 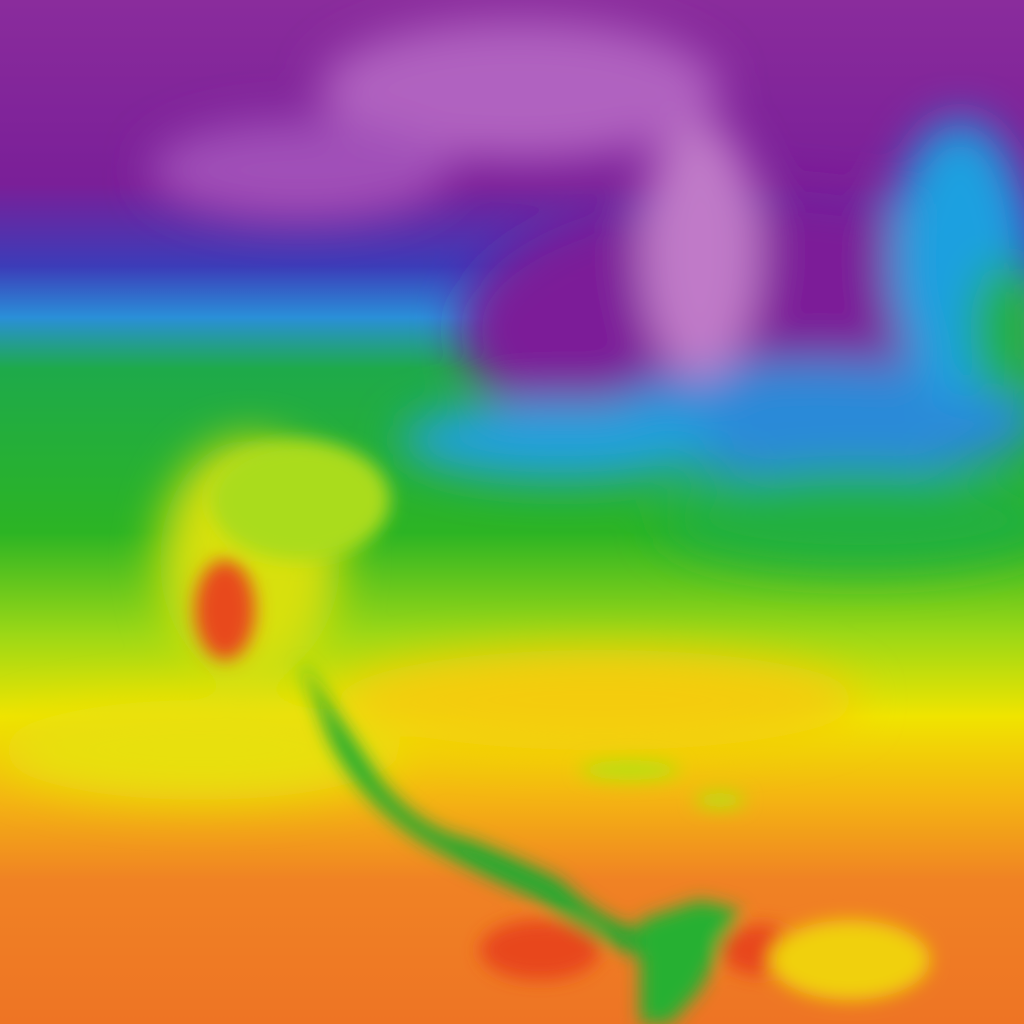 What do you see at coordinates (475, 810) in the screenshot?
I see `mexico-highlands` at bounding box center [475, 810].